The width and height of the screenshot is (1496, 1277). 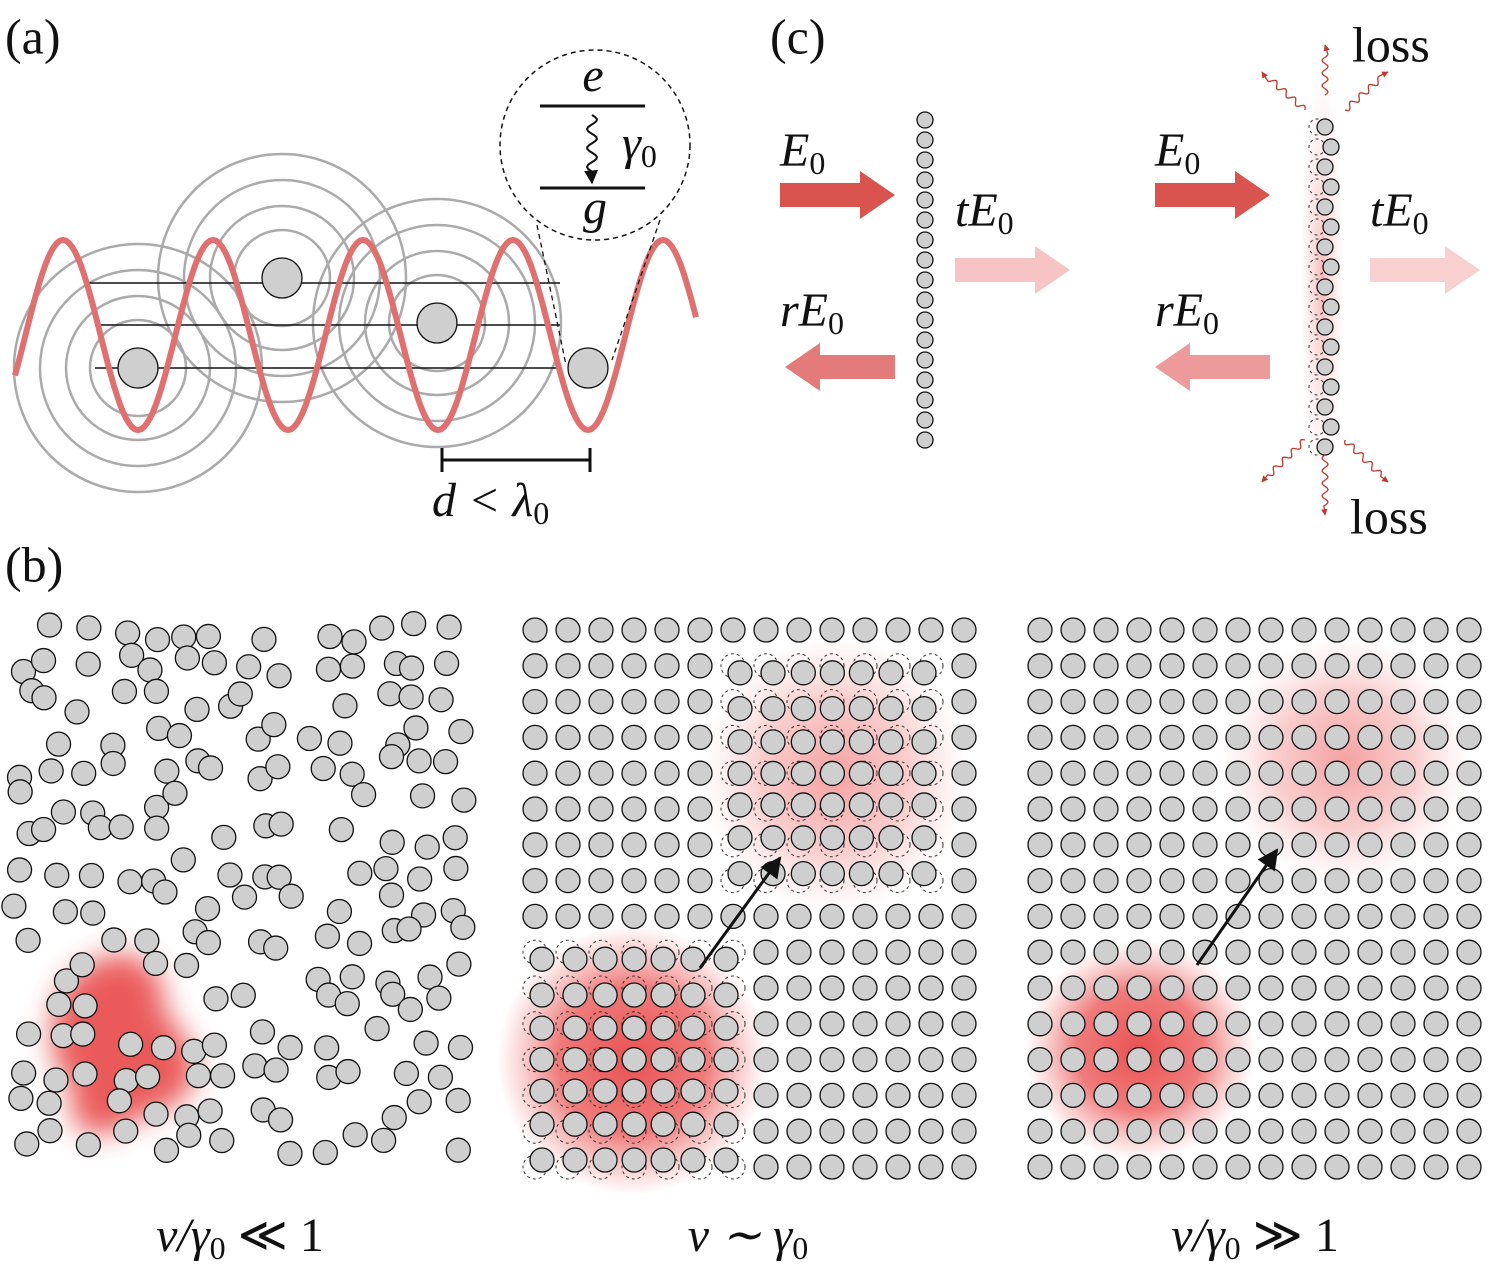 I want to click on caption: ν ∼ γ0, so click(x=748, y=1237).